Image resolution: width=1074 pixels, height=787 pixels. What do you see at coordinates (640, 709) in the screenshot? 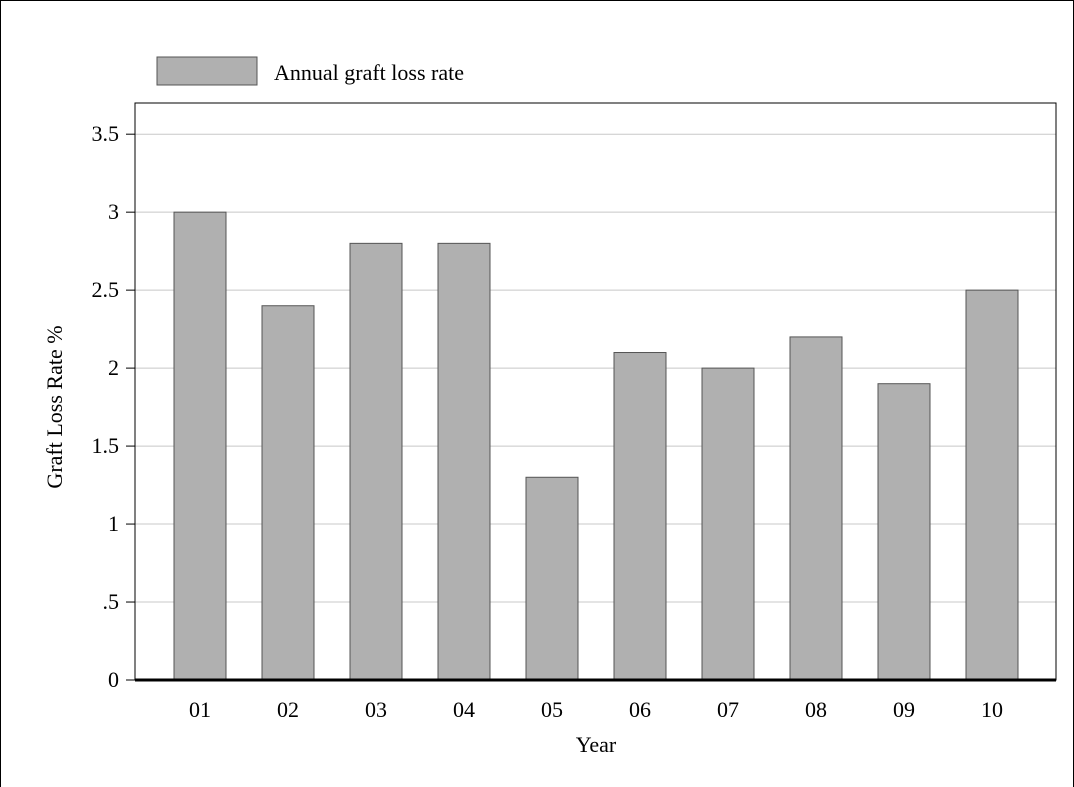
I see `x-tick-label: 06` at bounding box center [640, 709].